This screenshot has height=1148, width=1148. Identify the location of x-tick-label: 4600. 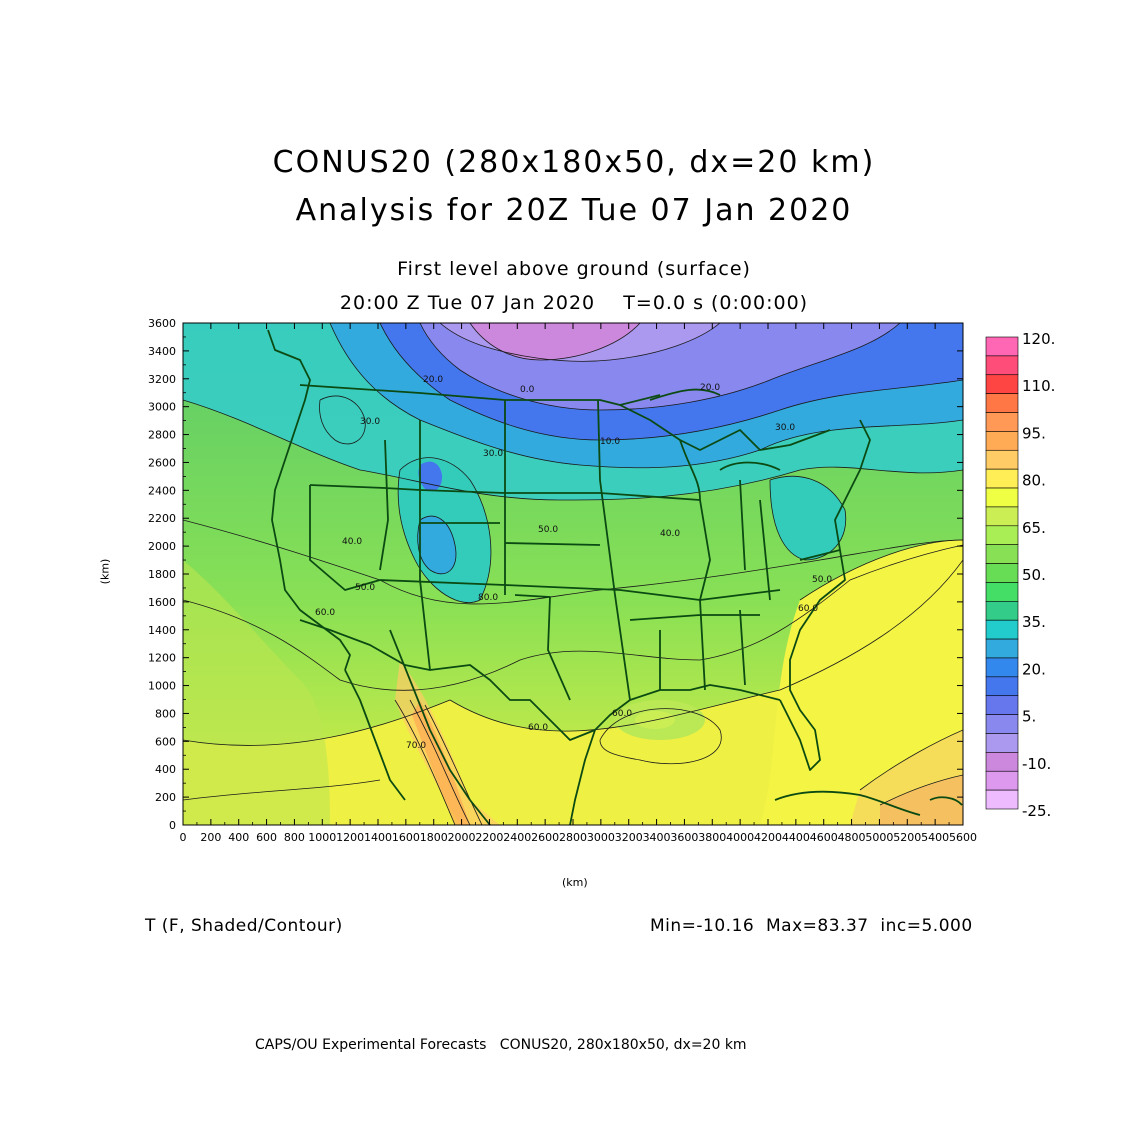
(824, 837).